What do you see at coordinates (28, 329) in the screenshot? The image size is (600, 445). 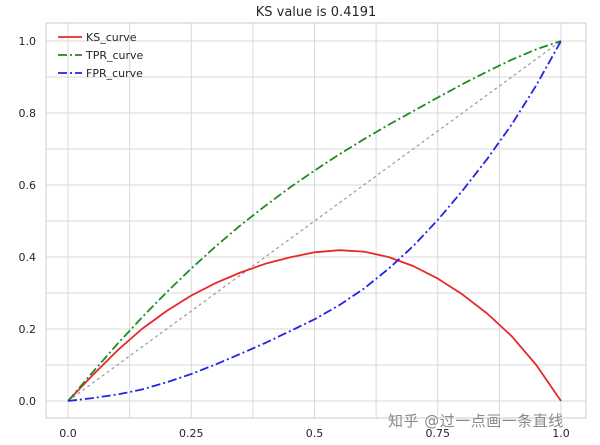 I see `y-tick-label: 0.2` at bounding box center [28, 329].